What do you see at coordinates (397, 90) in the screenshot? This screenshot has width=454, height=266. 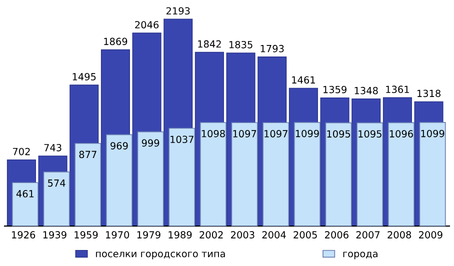 I see `data-label: 1361` at bounding box center [397, 90].